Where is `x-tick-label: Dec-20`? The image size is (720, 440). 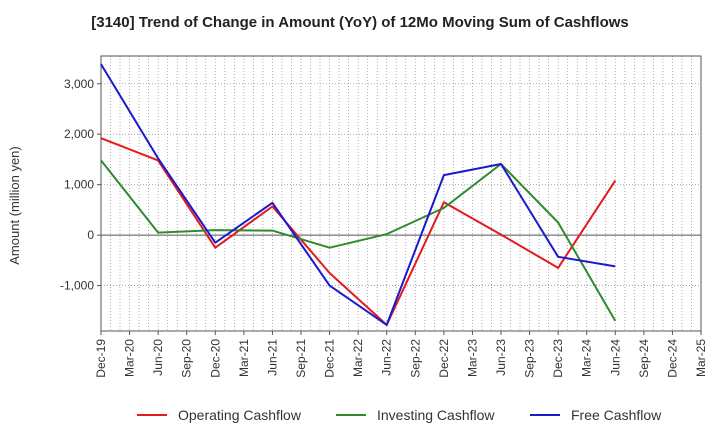 x-tick-label: Dec-20 is located at coordinates (215, 358).